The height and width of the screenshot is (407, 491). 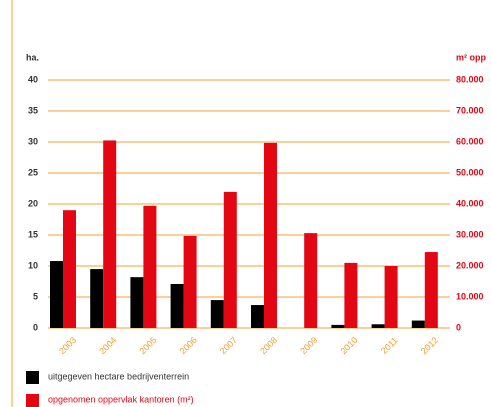 What do you see at coordinates (228, 345) in the screenshot?
I see `x-tick-label: 2007` at bounding box center [228, 345].